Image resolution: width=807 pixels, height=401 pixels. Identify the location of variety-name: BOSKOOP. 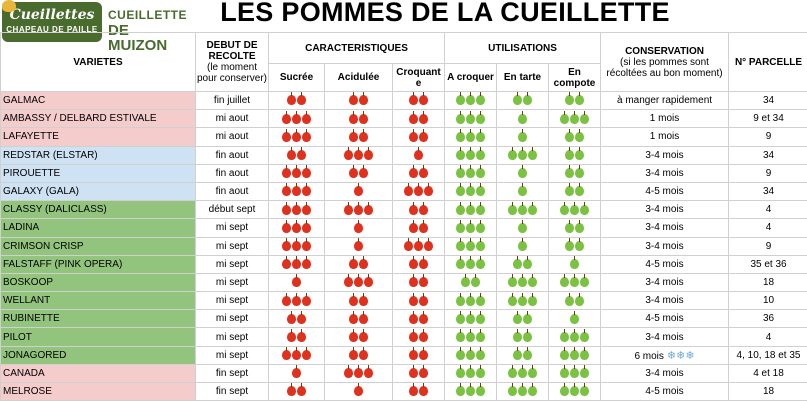
(98, 282).